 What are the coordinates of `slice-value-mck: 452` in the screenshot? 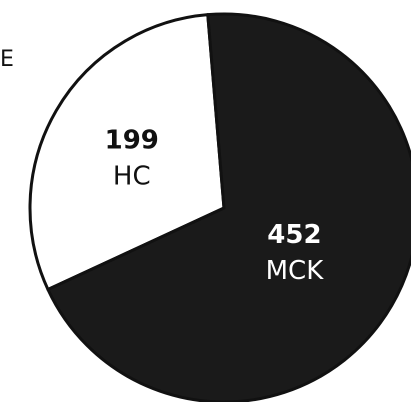 It's located at (294, 235).